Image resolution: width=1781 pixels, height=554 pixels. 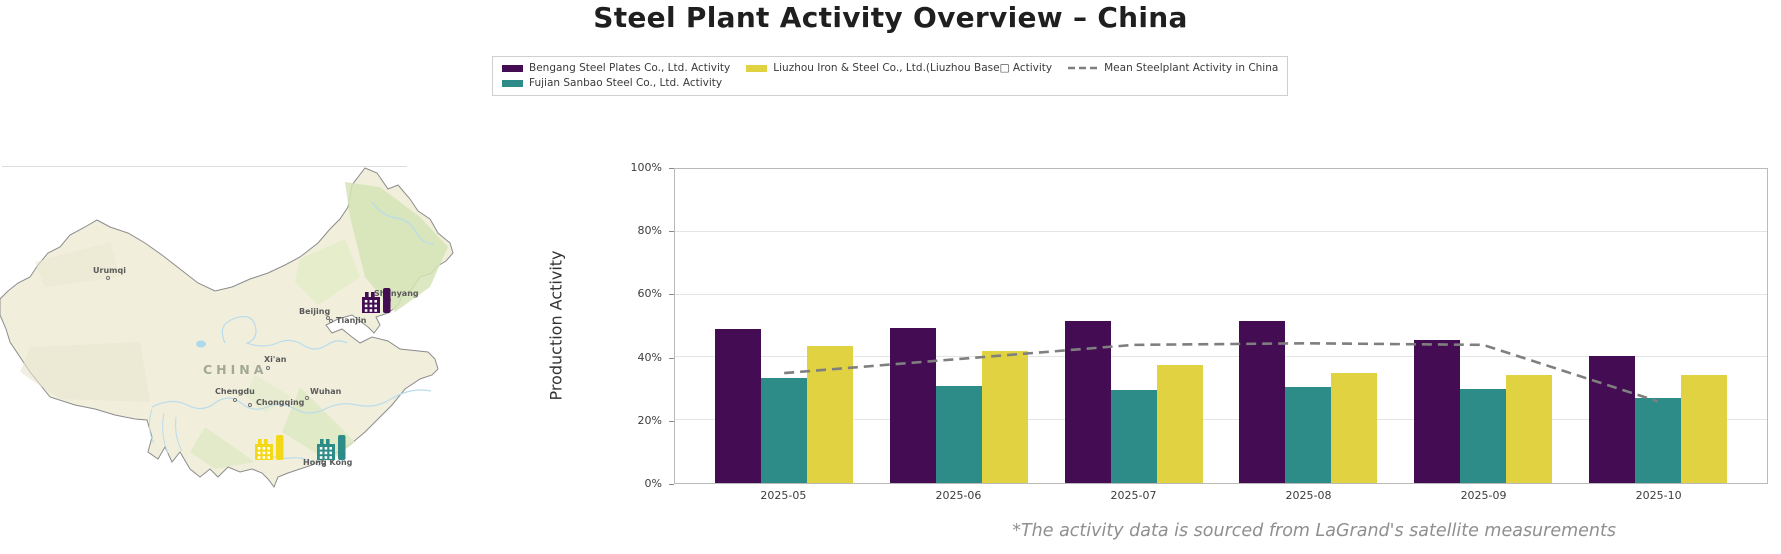 I want to click on city-label-Beijing: Beijing, so click(x=315, y=311).